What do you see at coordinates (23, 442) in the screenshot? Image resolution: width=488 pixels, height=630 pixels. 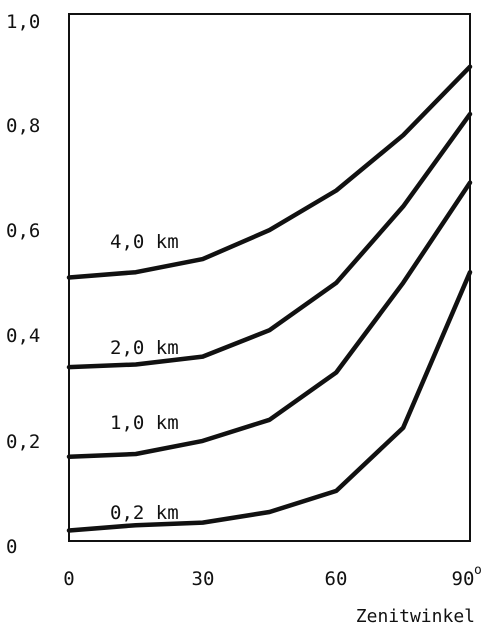 I see `y-tick-label-0-2: 0,2` at bounding box center [23, 442].